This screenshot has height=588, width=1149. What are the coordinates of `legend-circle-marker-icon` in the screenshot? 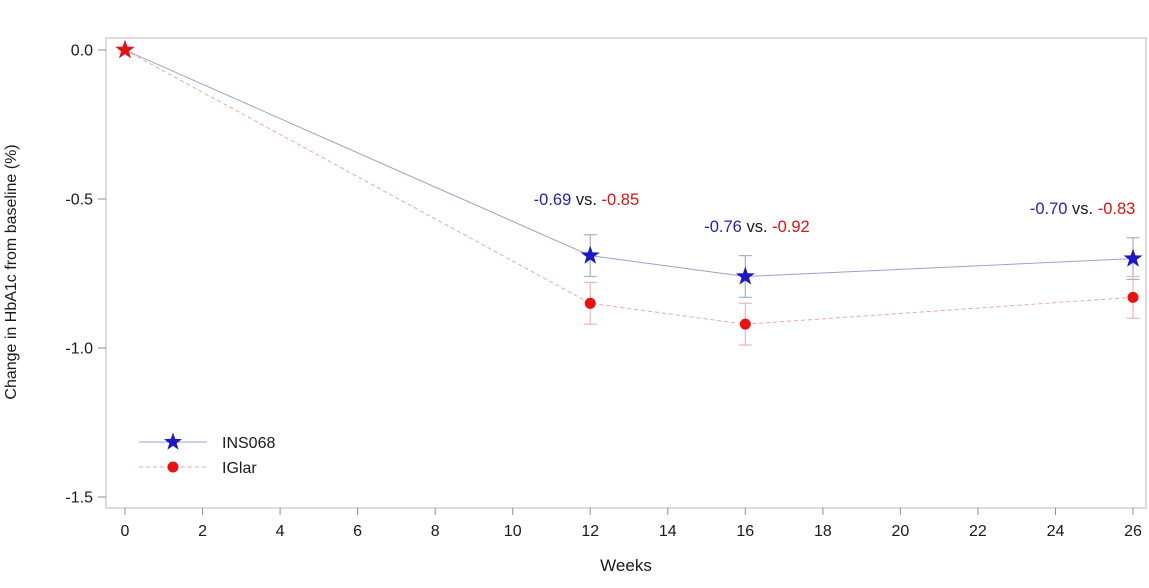 It's located at (173, 467).